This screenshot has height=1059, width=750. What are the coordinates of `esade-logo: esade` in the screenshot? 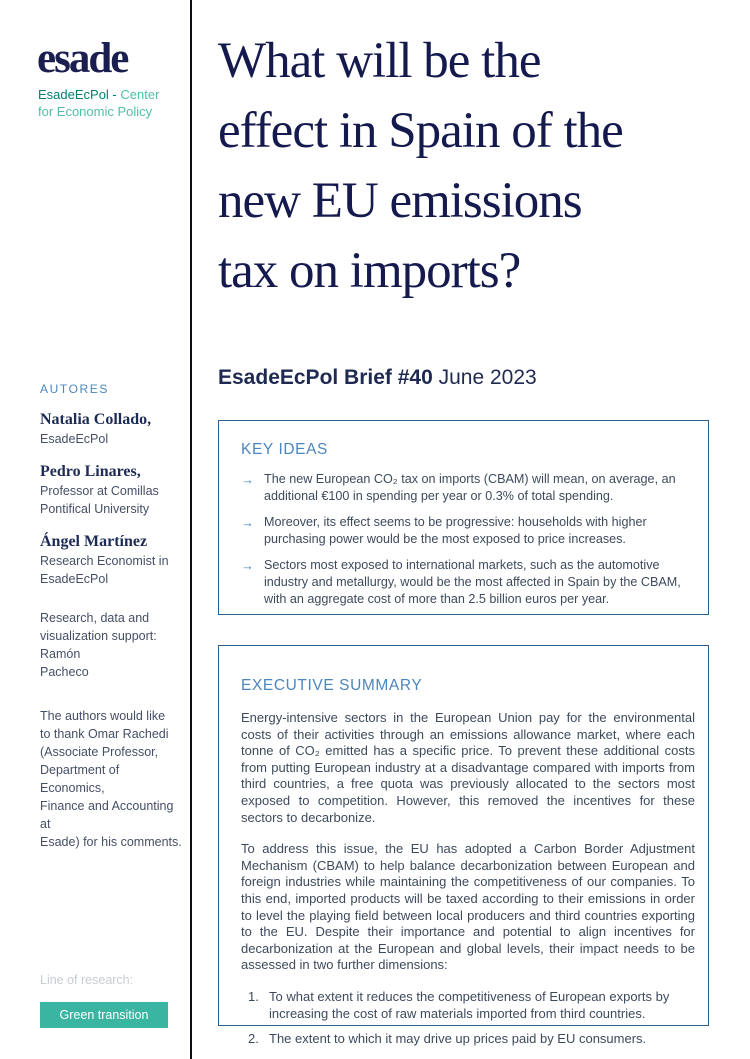 It's located at (83, 58).